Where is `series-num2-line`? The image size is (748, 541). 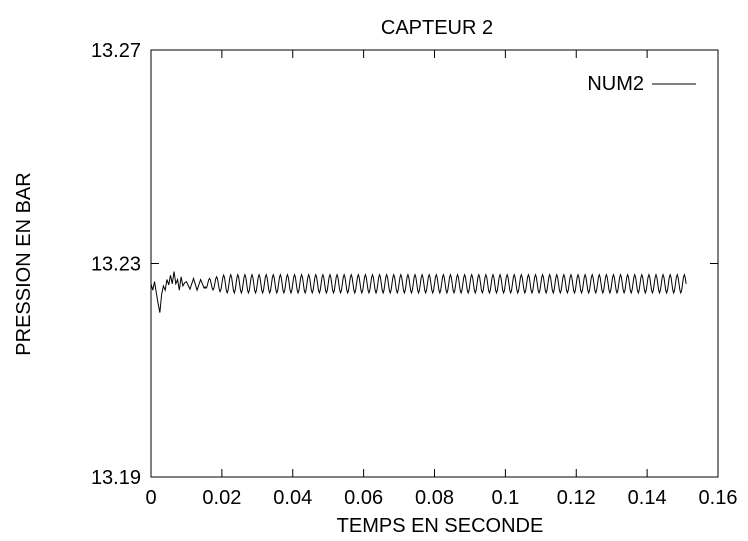 series-num2-line is located at coordinates (418, 292).